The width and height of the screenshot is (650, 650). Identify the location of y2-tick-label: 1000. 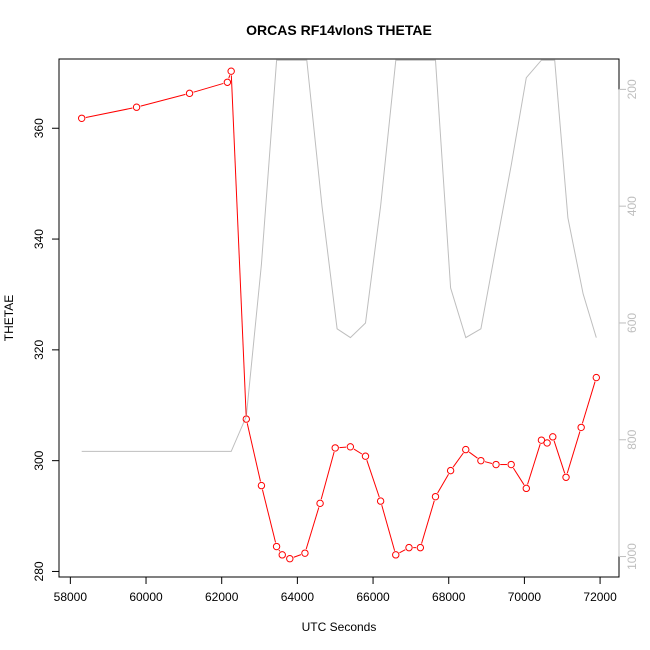
(632, 556).